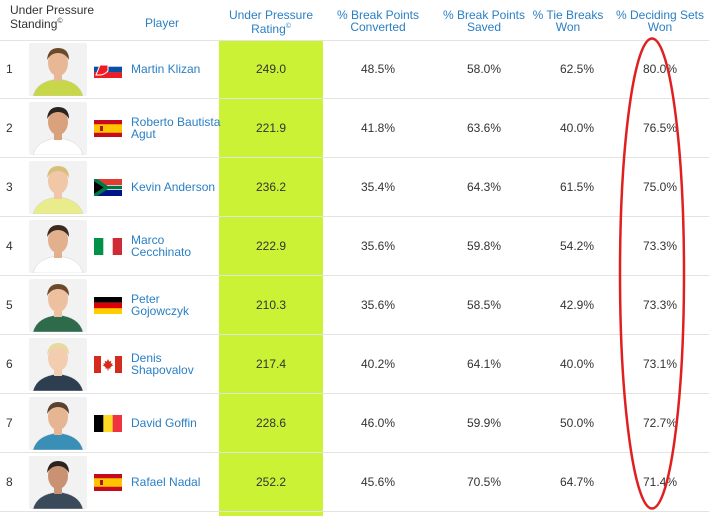 The image size is (709, 516). What do you see at coordinates (52, 17) in the screenshot?
I see `header-standing: Under Pressure Standing©` at bounding box center [52, 17].